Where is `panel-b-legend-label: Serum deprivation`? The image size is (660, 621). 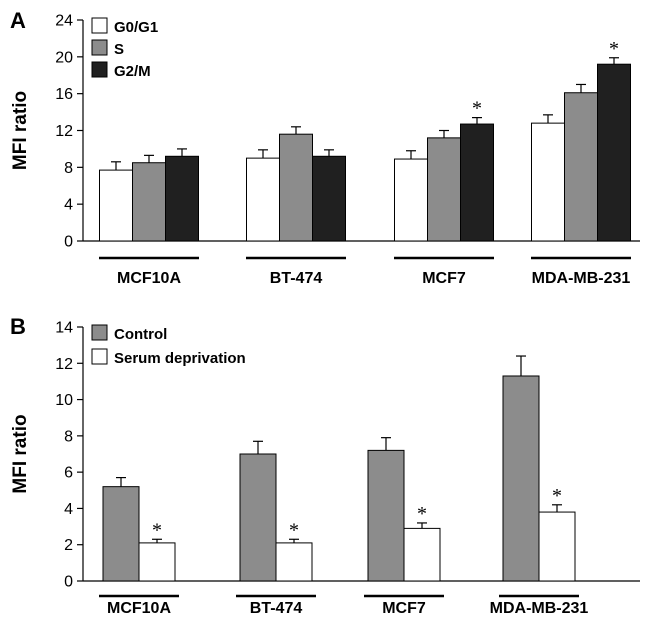 panel-b-legend-label: Serum deprivation is located at coordinates (180, 358).